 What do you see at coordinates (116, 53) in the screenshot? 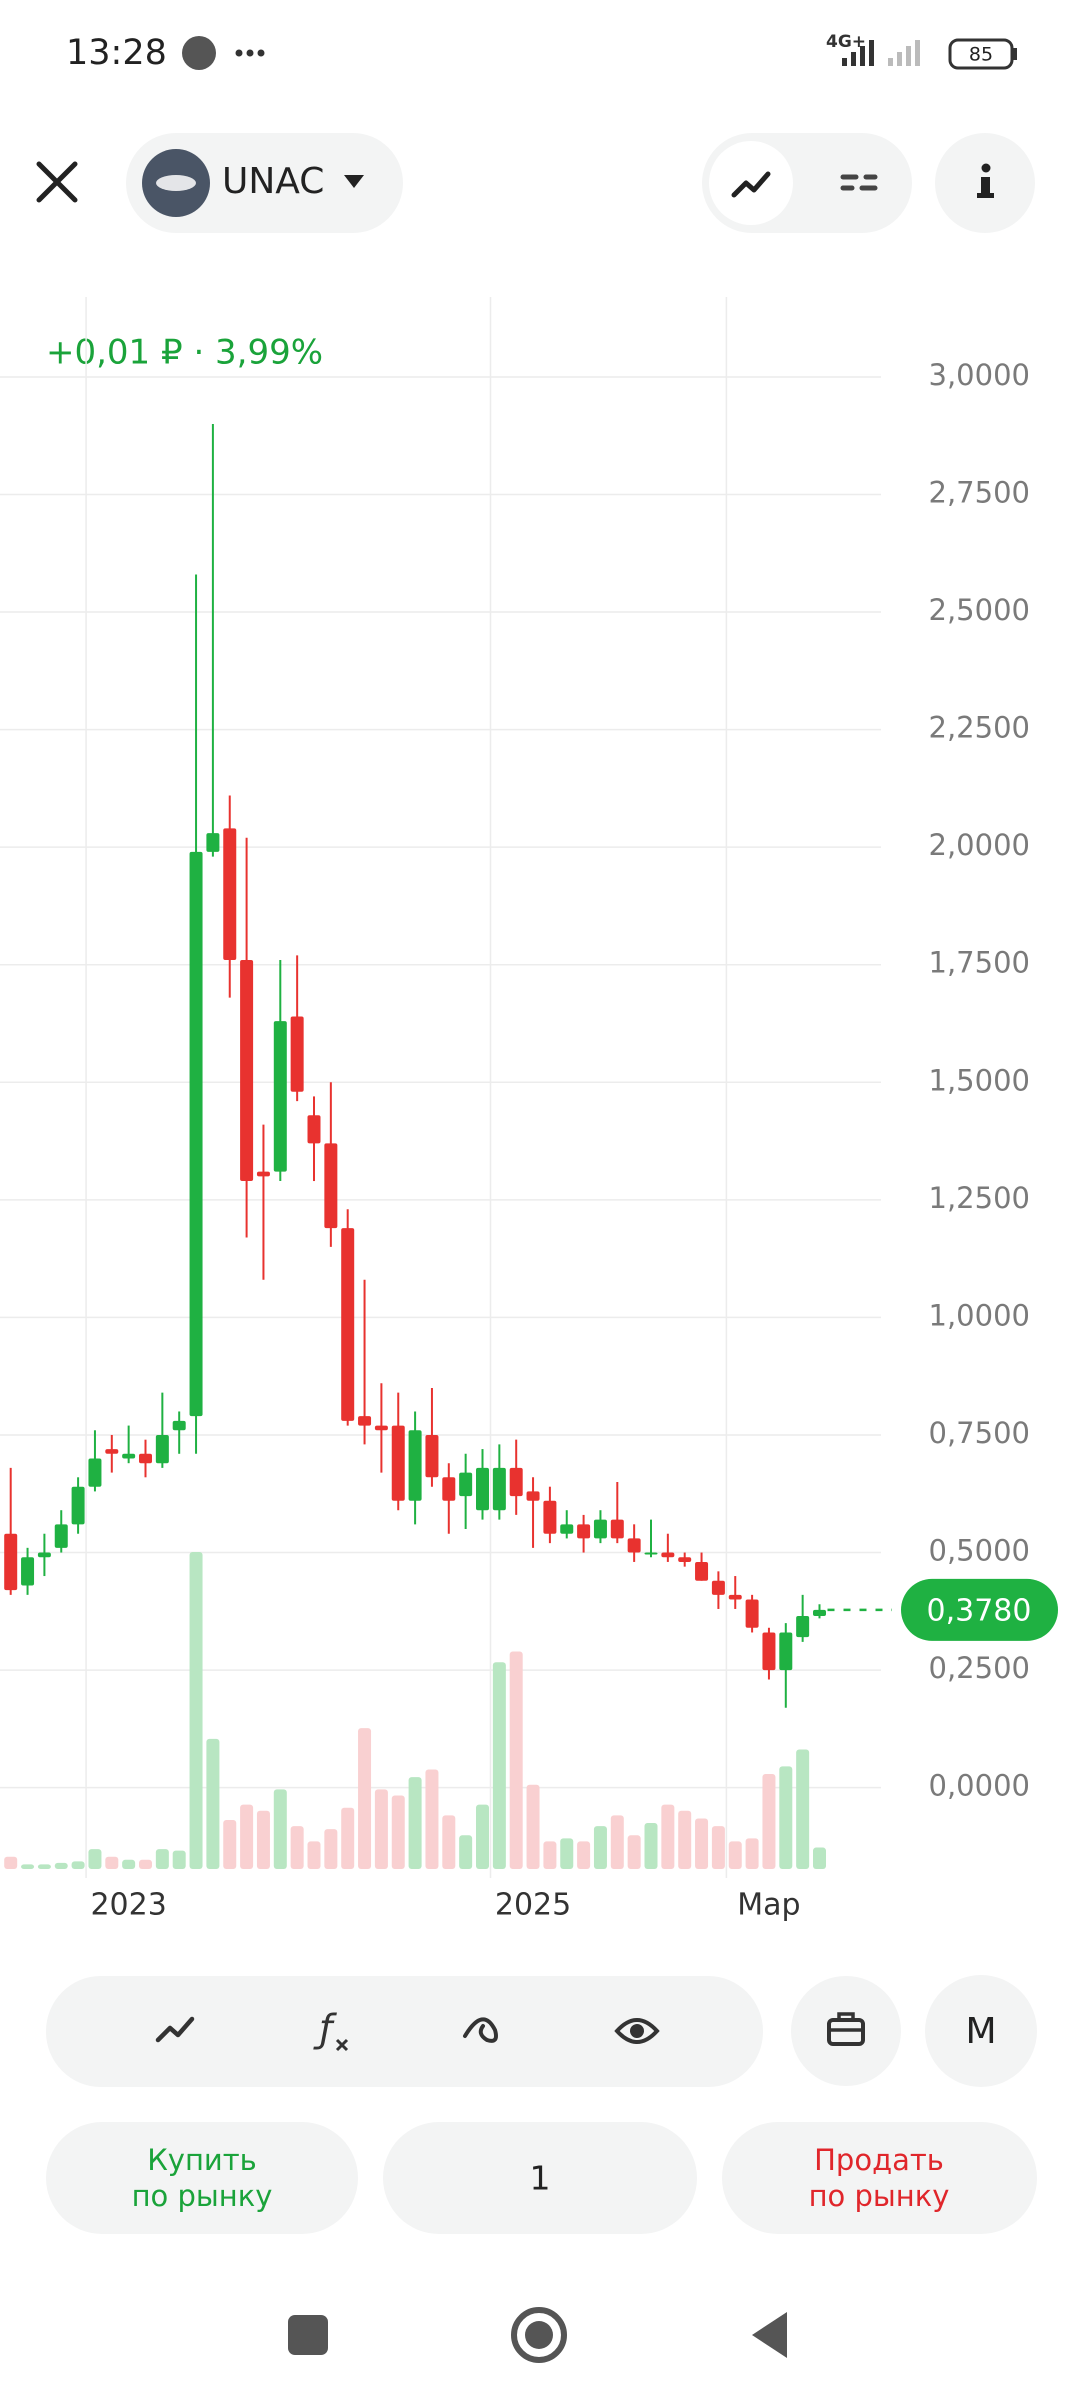
I see `status-time: 13:28` at bounding box center [116, 53].